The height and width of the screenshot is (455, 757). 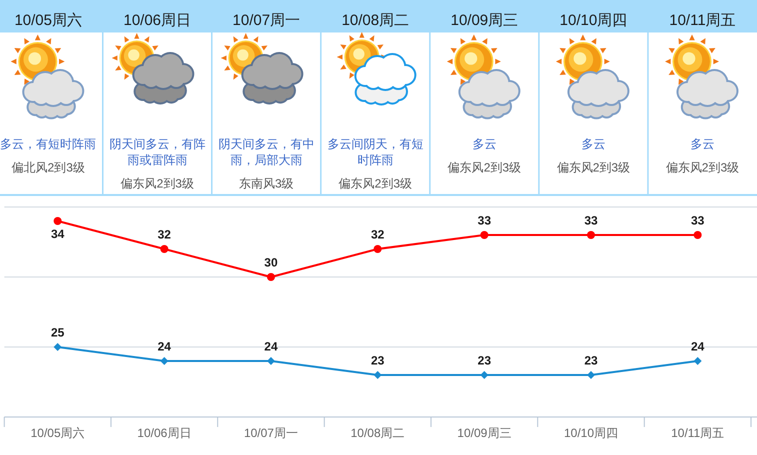 I want to click on x-tick-label: 10/09周三, so click(x=484, y=433).